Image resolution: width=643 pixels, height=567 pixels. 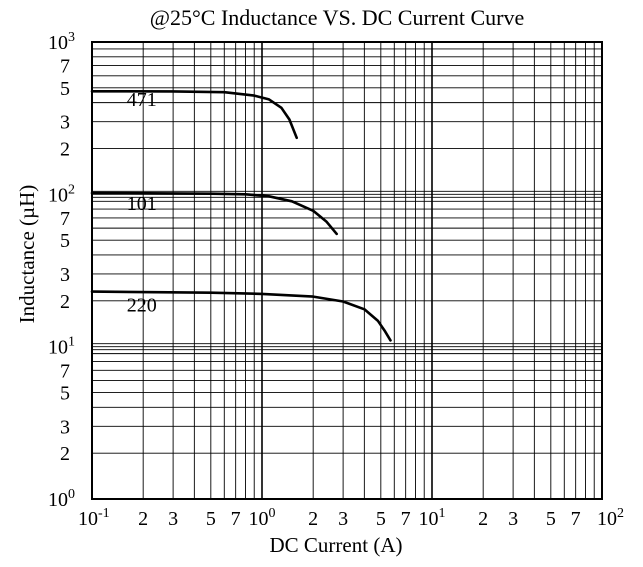 What do you see at coordinates (142, 100) in the screenshot?
I see `series-label-471: 471` at bounding box center [142, 100].